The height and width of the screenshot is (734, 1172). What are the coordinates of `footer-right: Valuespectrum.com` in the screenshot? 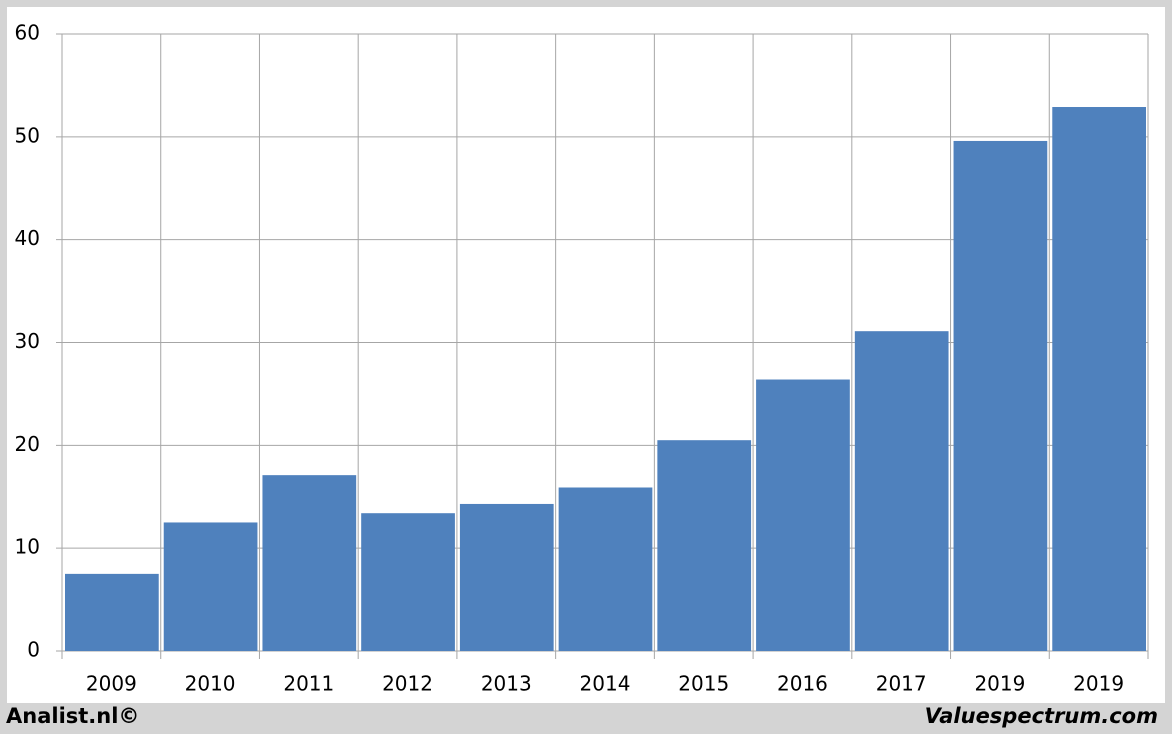 It's located at (1041, 716).